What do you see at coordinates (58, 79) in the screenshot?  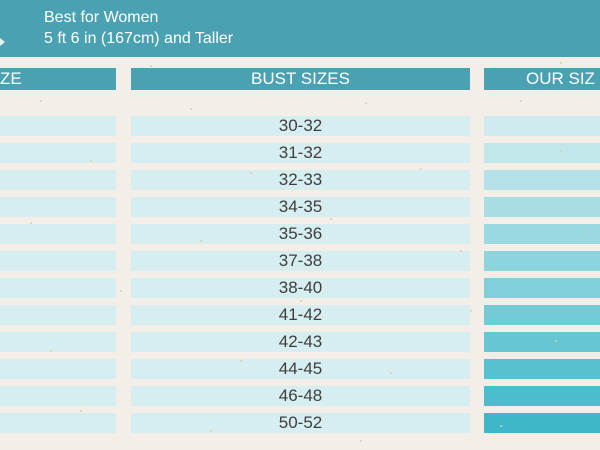 I see `size-column-header: ZE` at bounding box center [58, 79].